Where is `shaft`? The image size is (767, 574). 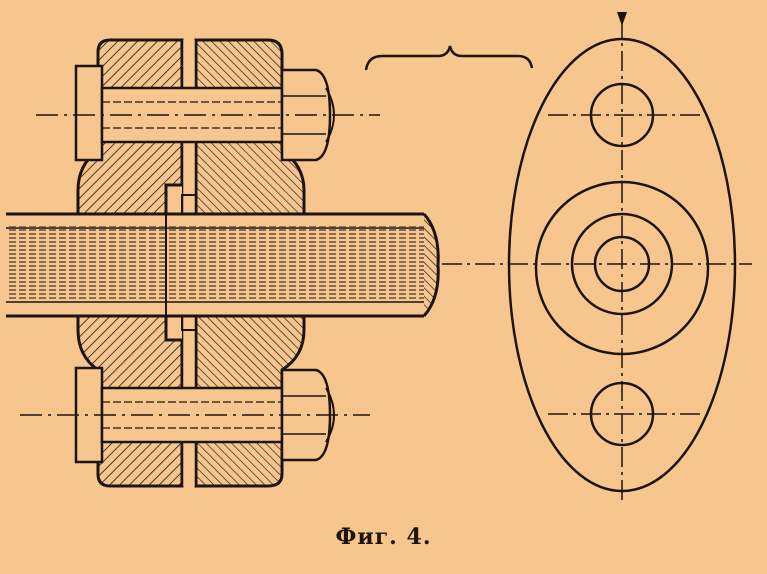
shaft is located at coordinates (223, 265).